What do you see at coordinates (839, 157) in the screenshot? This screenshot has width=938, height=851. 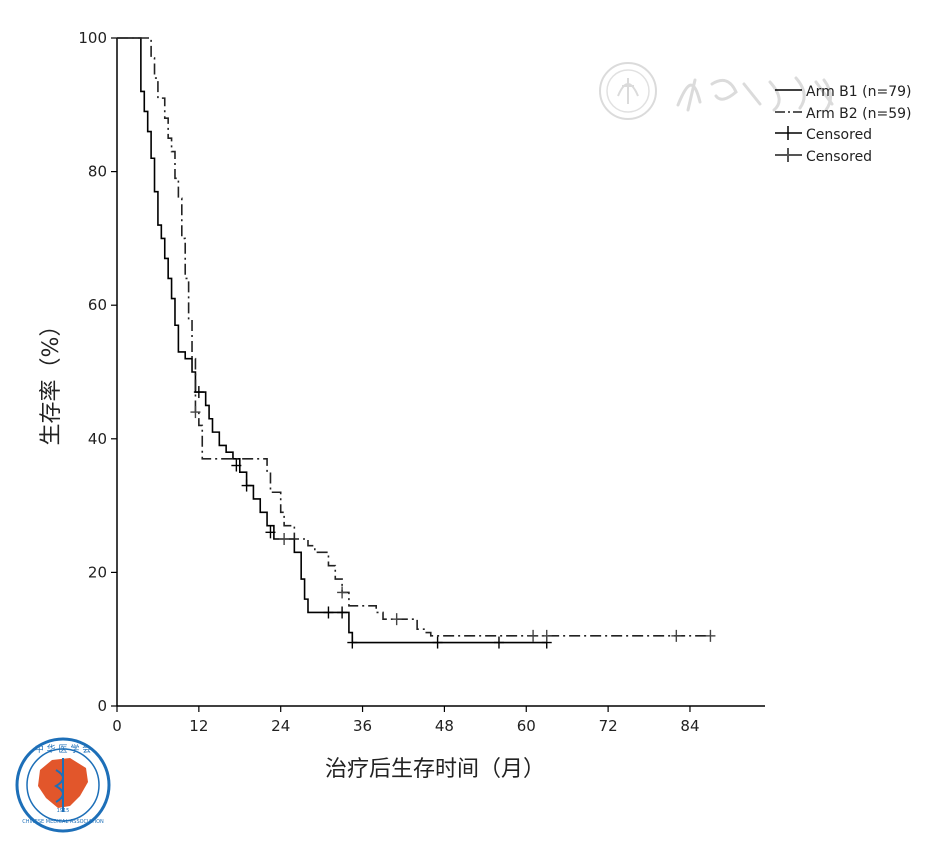 I see `legend-label-censored-2: Censored` at bounding box center [839, 157].